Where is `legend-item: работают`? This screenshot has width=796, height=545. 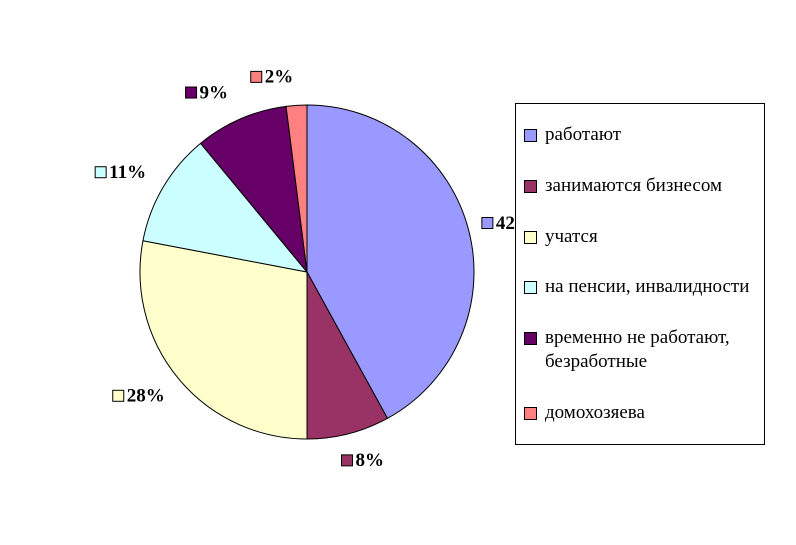 legend-item: работают is located at coordinates (644, 135).